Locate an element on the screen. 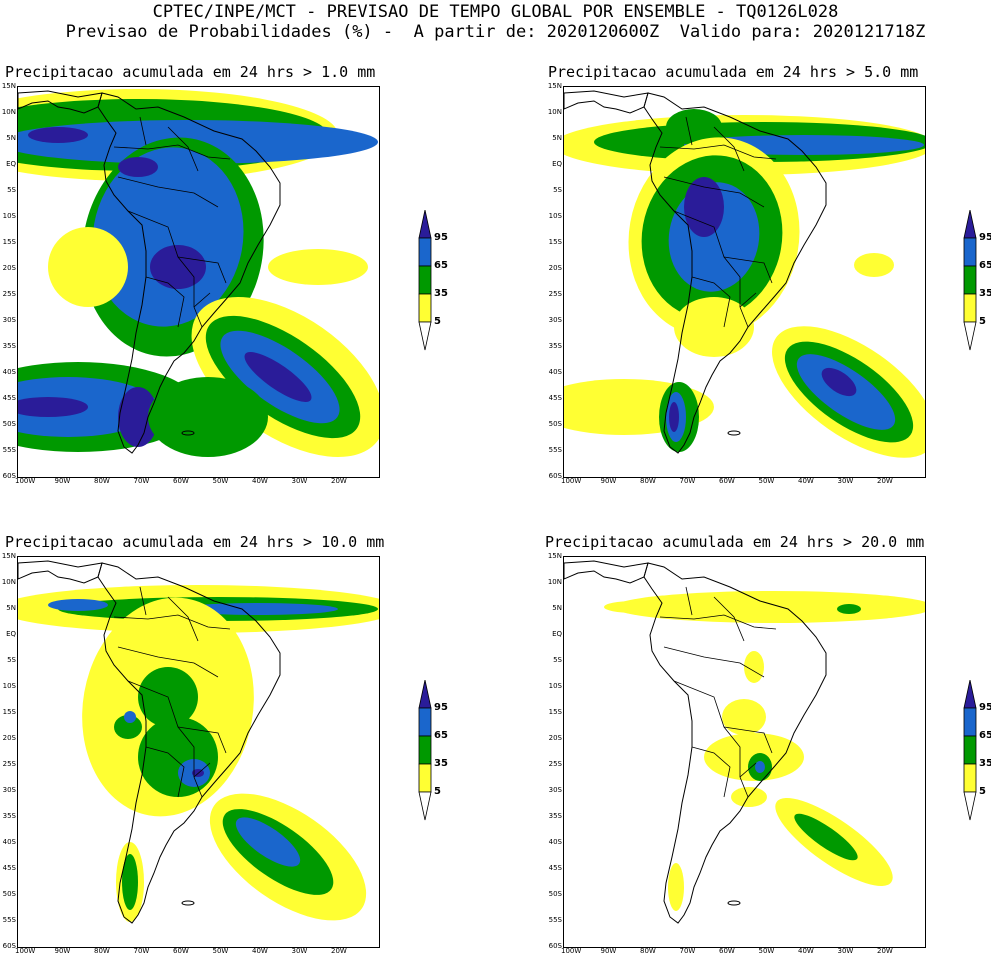  lat-tick-label: 35S is located at coordinates (555, 346).